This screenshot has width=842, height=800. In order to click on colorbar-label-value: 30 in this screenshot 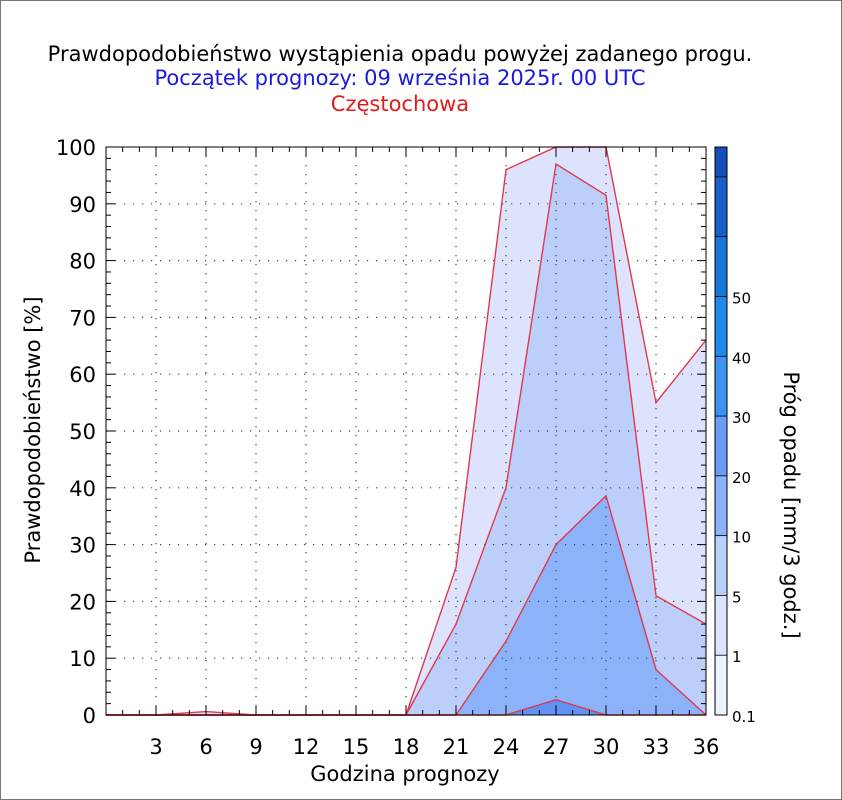, I will do `click(741, 418)`.